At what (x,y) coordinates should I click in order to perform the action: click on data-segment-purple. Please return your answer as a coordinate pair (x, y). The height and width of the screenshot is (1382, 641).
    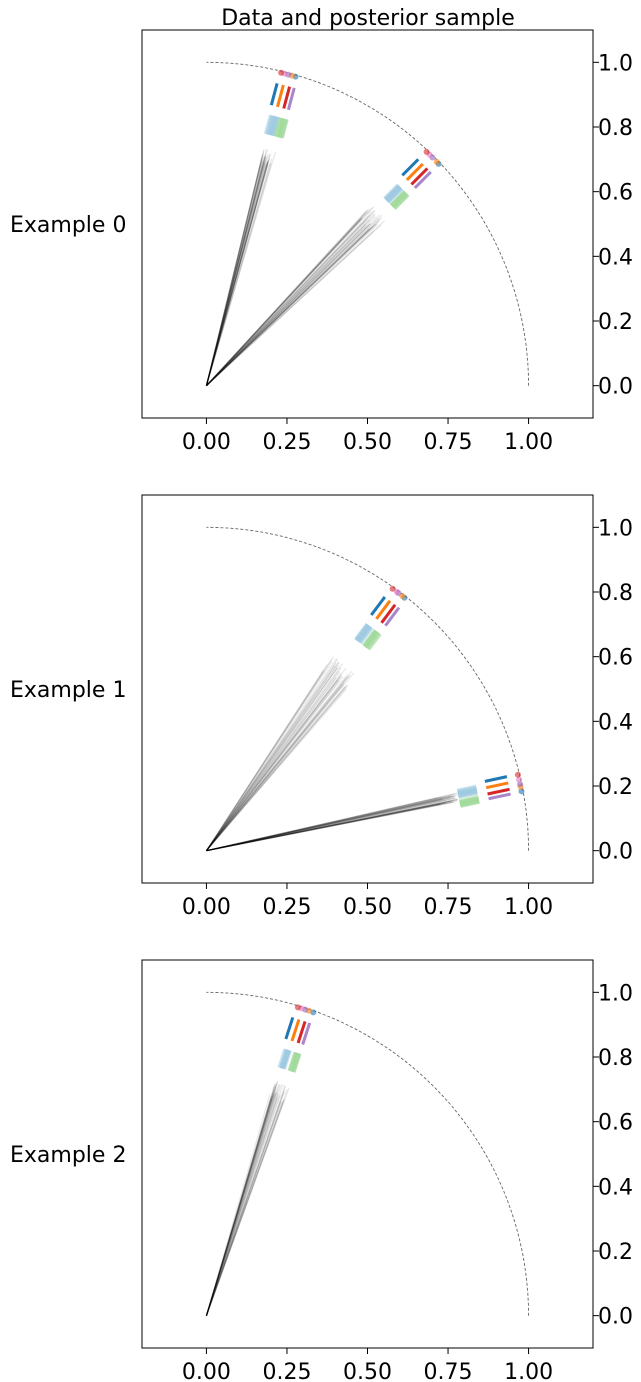
    Looking at the image, I should click on (500, 796).